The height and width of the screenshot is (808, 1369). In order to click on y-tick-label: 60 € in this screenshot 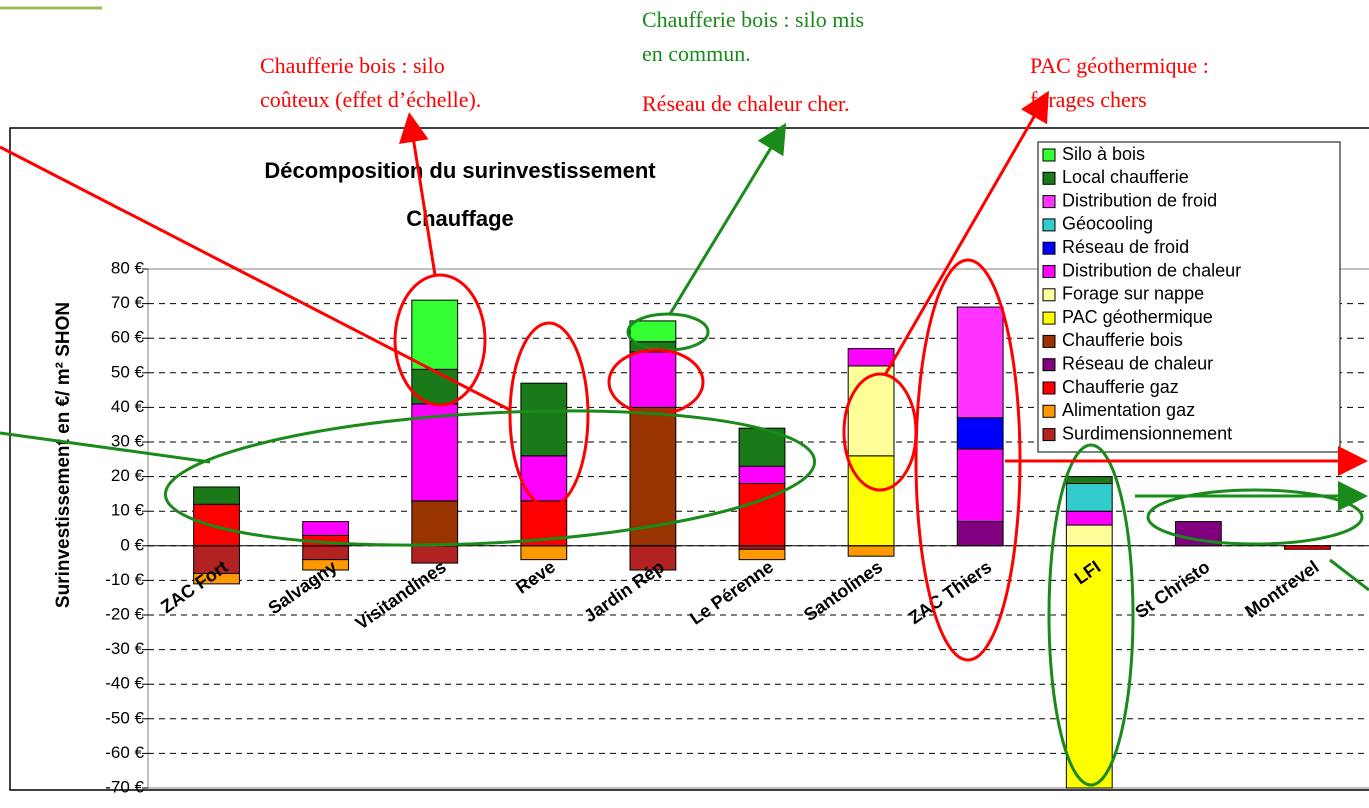, I will do `click(128, 337)`.